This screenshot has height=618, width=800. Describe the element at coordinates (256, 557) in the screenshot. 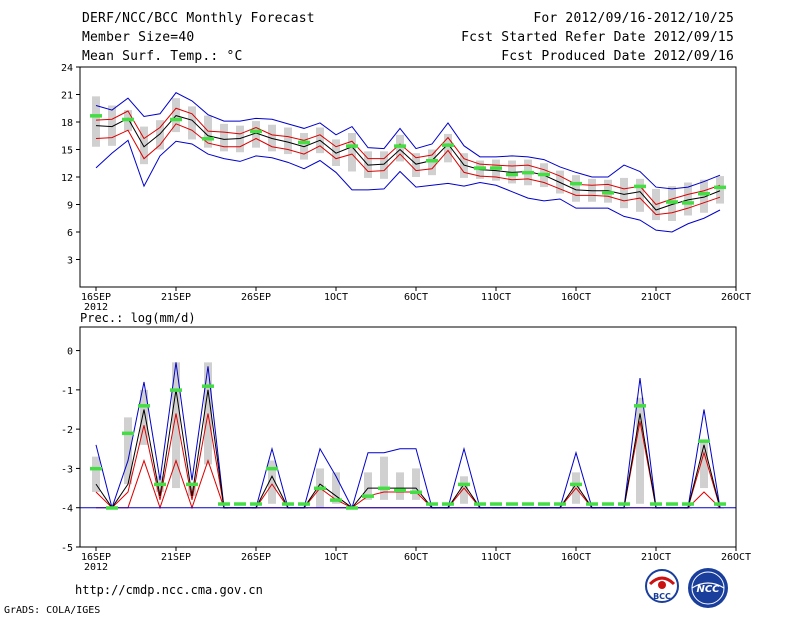

I see `x-tick-label: 26SEP` at that location.